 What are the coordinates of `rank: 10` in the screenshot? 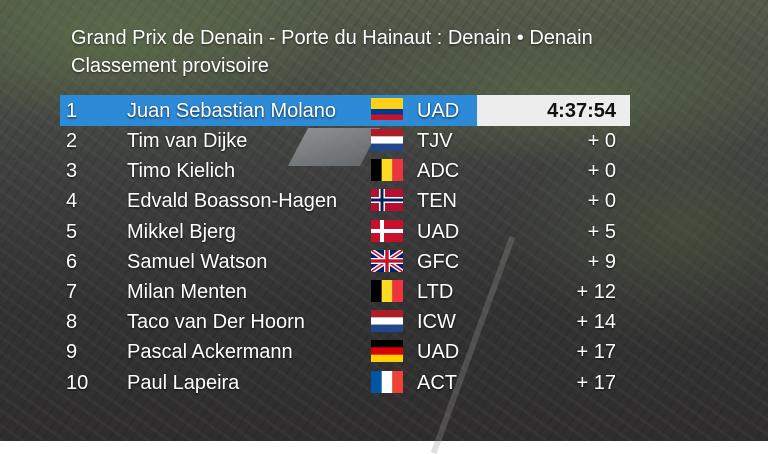 It's located at (77, 382).